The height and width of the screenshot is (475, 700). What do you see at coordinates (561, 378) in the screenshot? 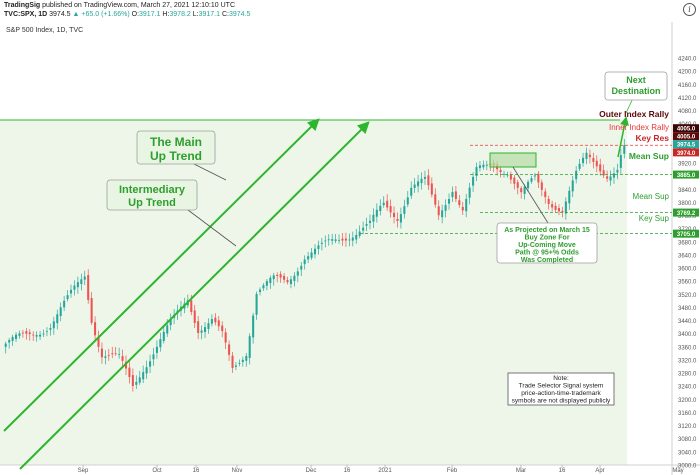
I see `note-line1: Note:` at bounding box center [561, 378].